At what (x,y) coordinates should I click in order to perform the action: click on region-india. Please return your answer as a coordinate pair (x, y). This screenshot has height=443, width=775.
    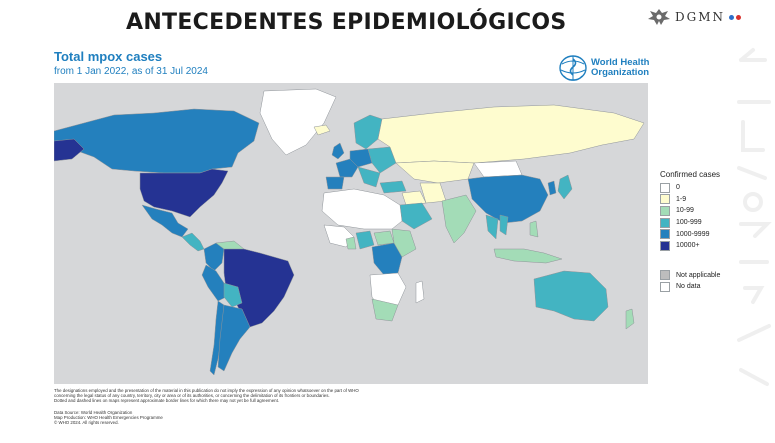
    Looking at the image, I should click on (459, 219).